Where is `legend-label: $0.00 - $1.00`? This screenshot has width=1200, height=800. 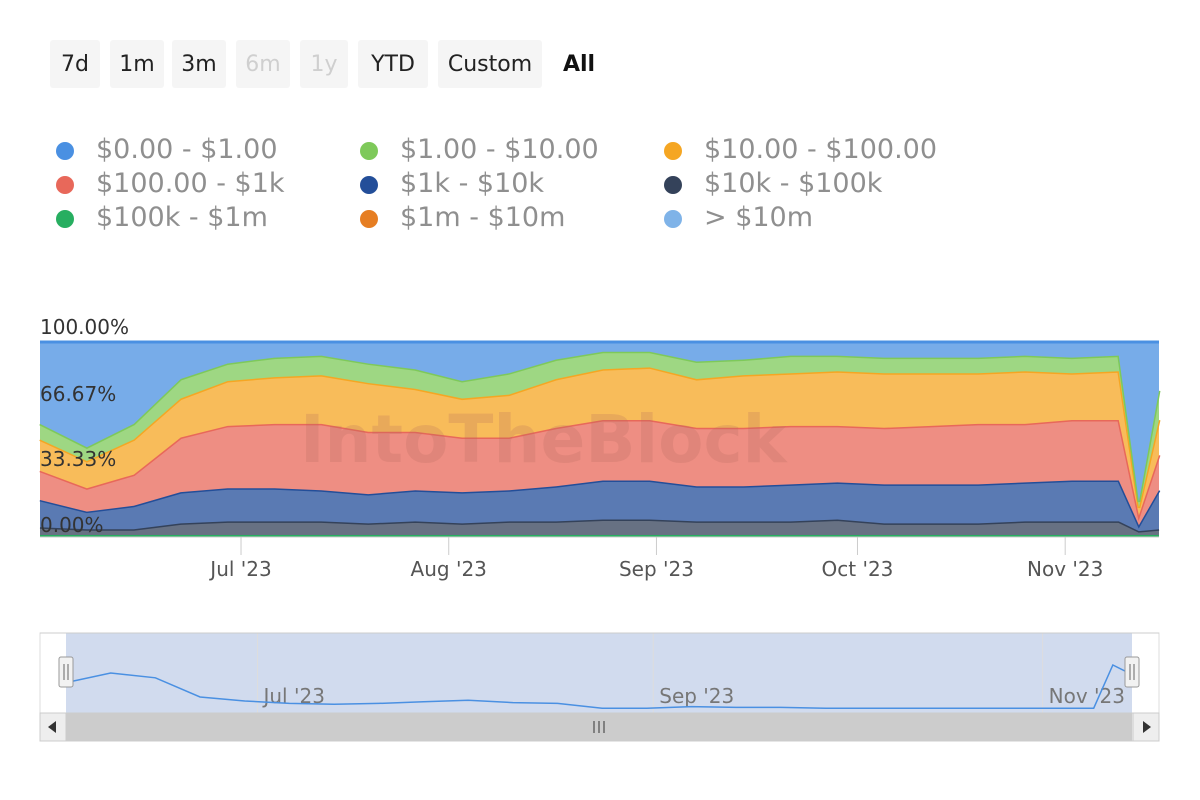
legend-label: $0.00 - $1.00 is located at coordinates (187, 149).